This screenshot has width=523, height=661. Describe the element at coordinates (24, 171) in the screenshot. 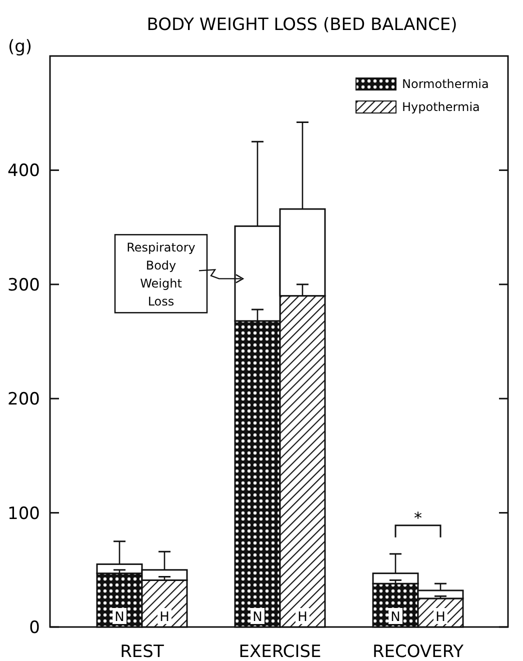

I see `y-tick-label: 400` at that location.